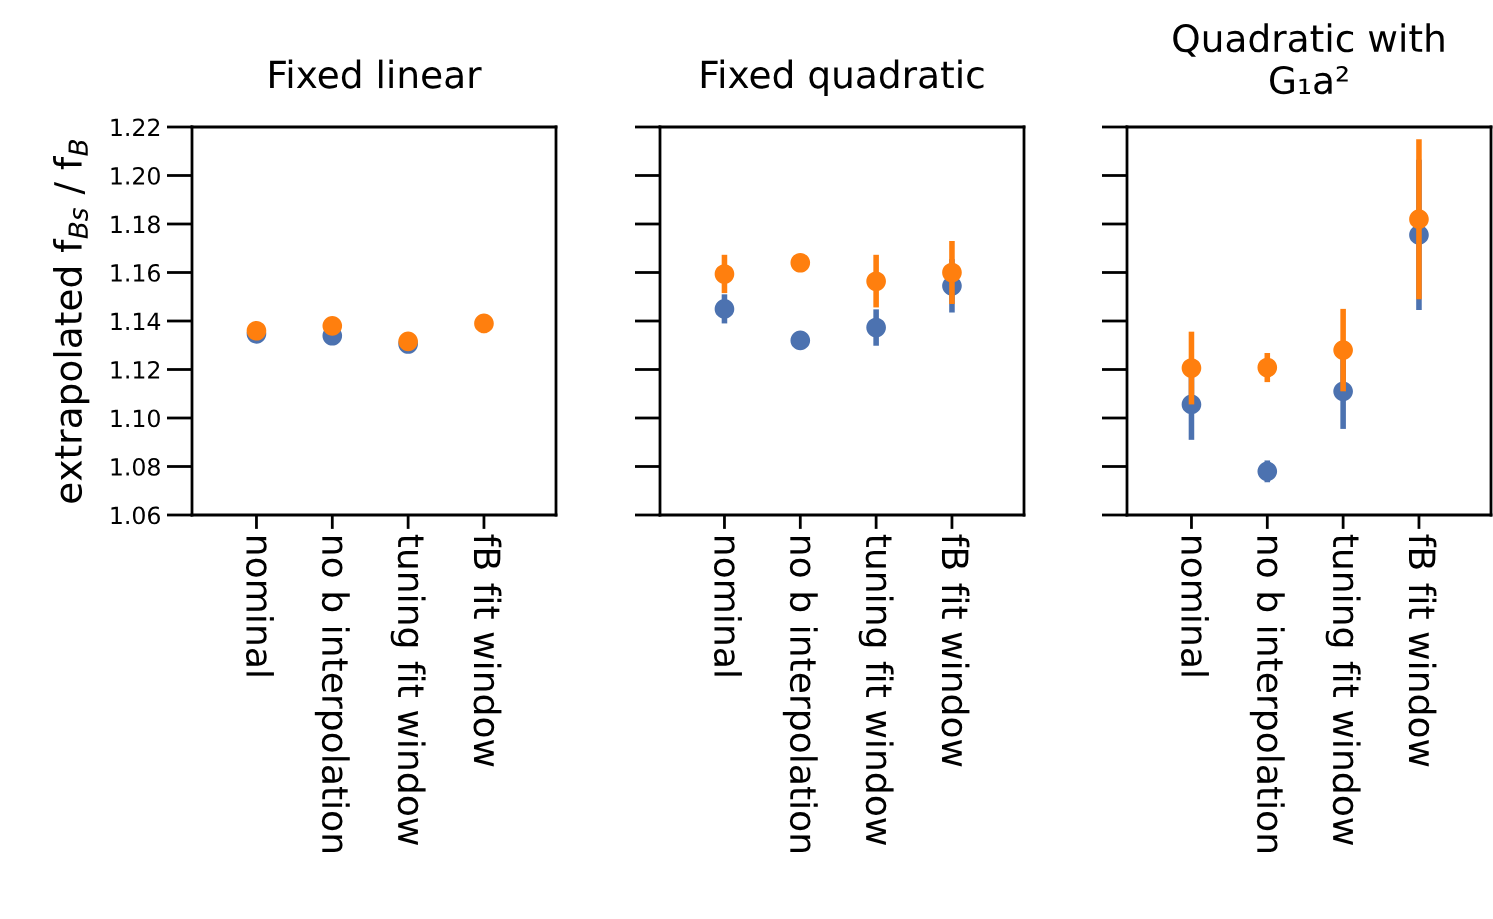 This screenshot has height=919, width=1493. What do you see at coordinates (135, 175) in the screenshot?
I see `y-tick-label: 1.20` at bounding box center [135, 175].